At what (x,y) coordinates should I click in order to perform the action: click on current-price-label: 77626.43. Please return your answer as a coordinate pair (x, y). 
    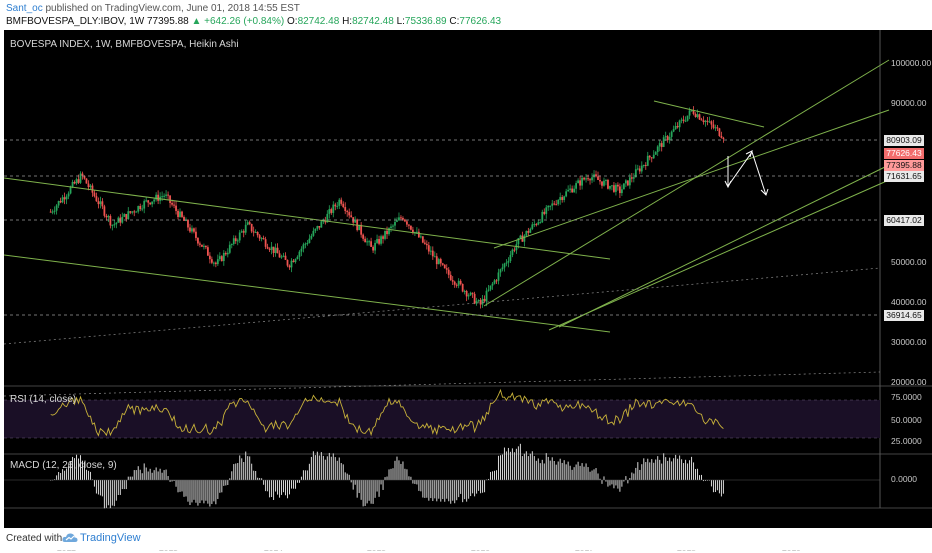
    Looking at the image, I should click on (904, 153).